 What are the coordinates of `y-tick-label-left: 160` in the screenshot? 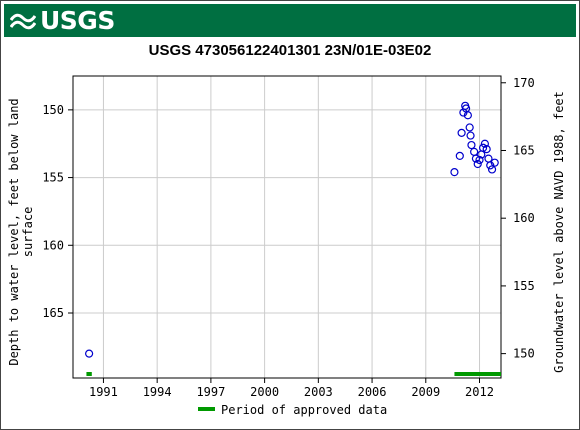 It's located at (53, 245).